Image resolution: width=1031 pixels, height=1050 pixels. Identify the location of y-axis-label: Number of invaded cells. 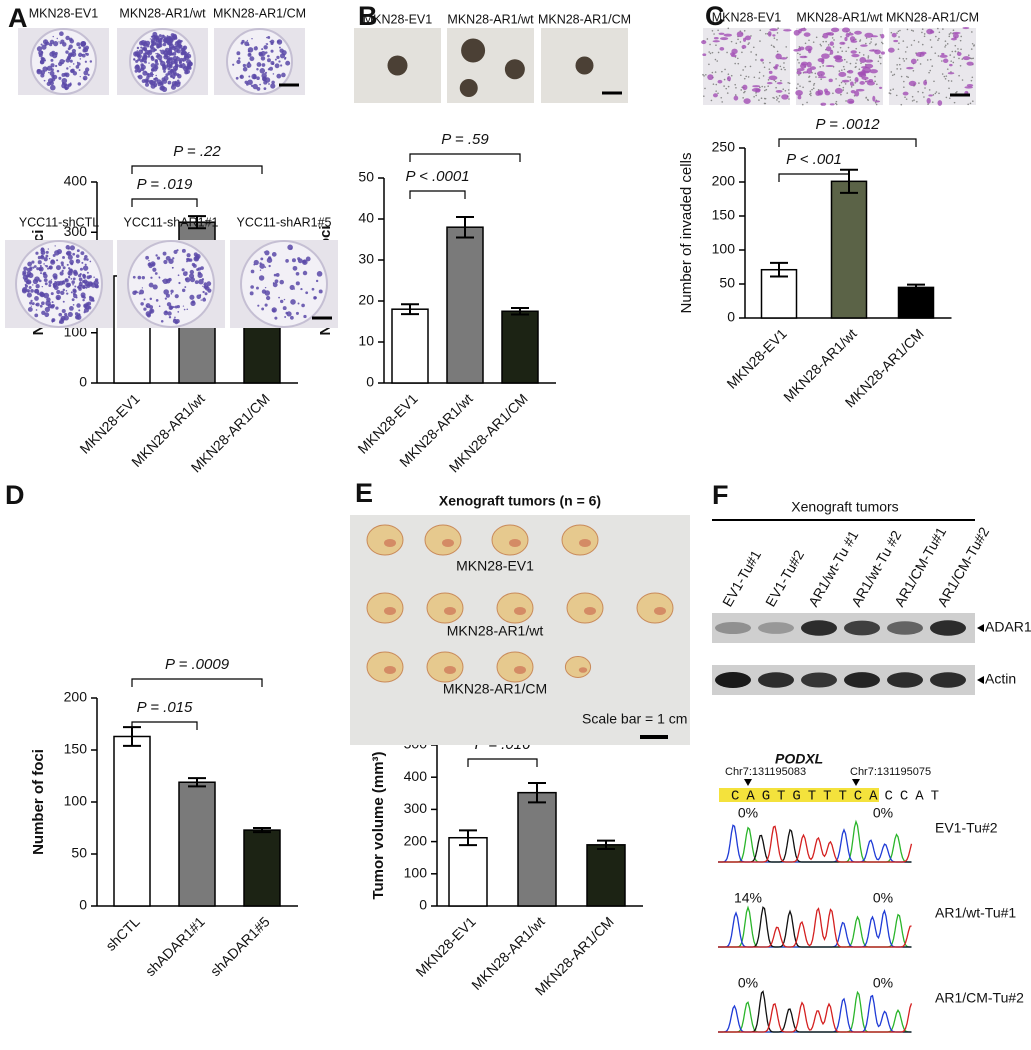
(686, 233).